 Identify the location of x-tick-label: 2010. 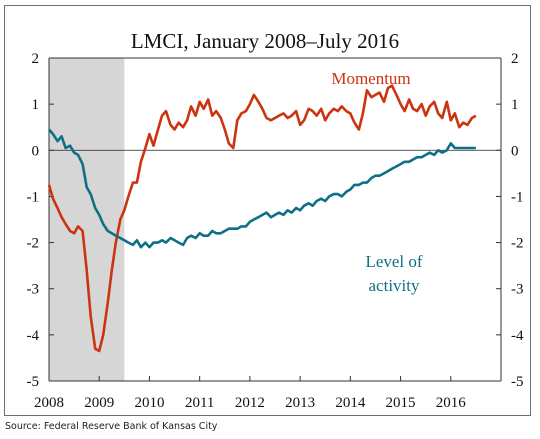
(149, 403).